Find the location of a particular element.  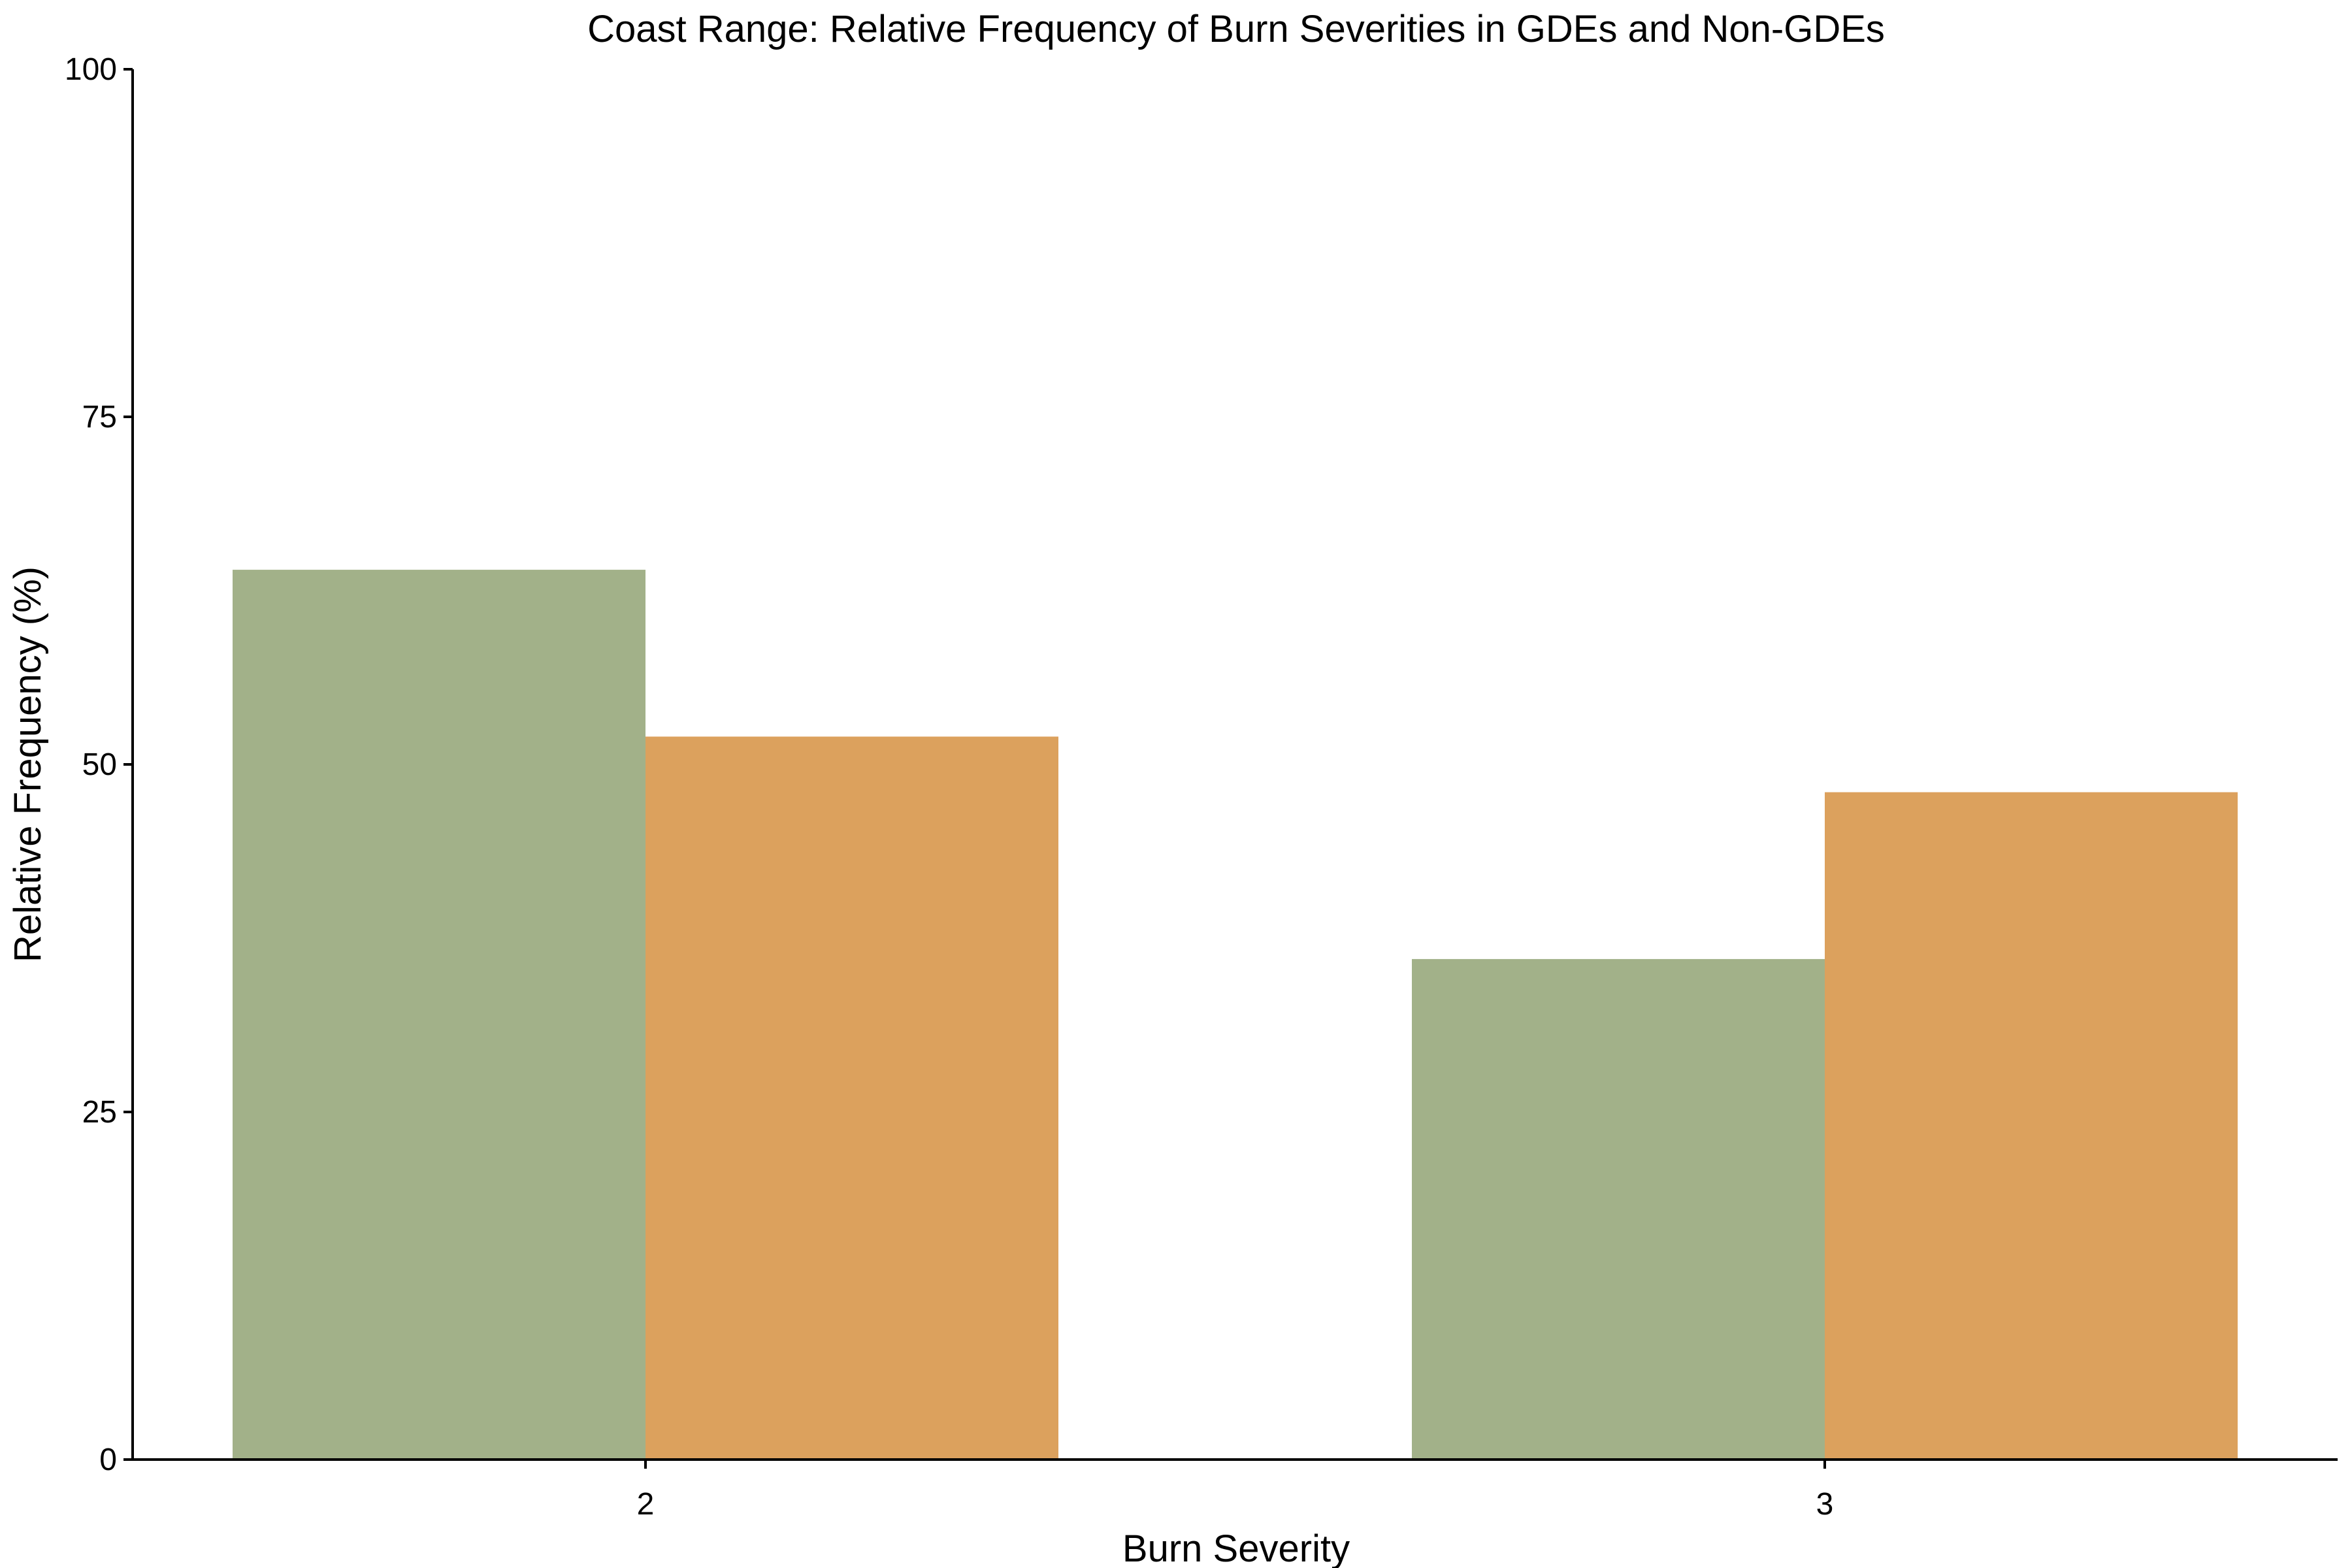

y-tick-label-0: 0 is located at coordinates (108, 1460).